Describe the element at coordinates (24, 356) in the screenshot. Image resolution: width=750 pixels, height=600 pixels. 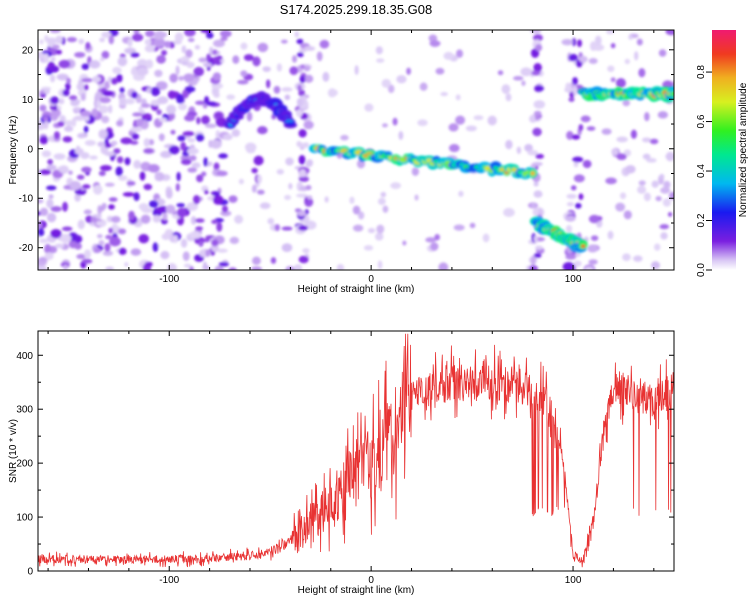
I see `y-tick-label: 400` at that location.